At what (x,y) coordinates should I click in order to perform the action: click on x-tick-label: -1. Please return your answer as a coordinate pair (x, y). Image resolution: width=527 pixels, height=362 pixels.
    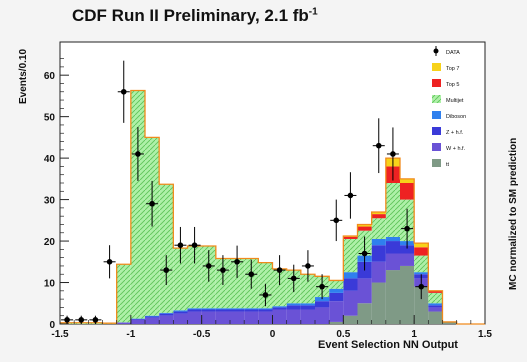
    Looking at the image, I should click on (130, 334).